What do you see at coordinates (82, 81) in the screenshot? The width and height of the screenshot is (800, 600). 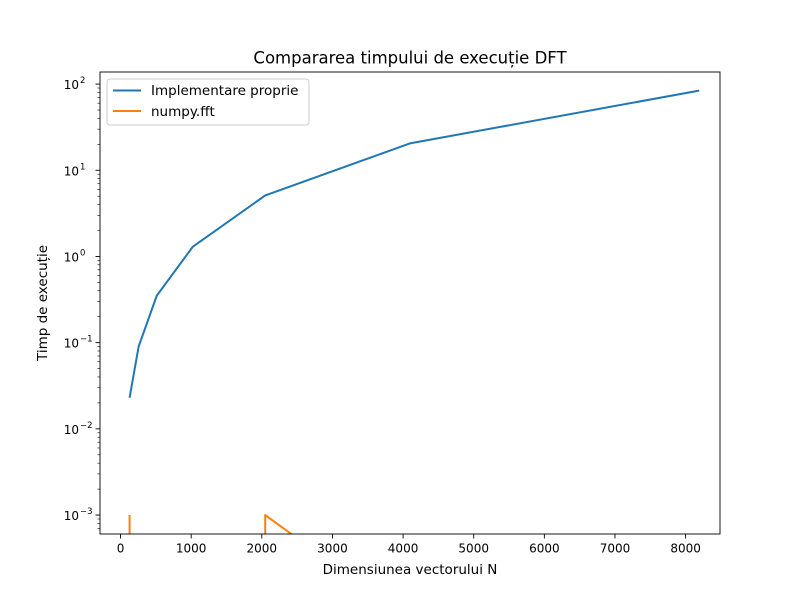 I see `y-tick-exponent: 2` at bounding box center [82, 81].